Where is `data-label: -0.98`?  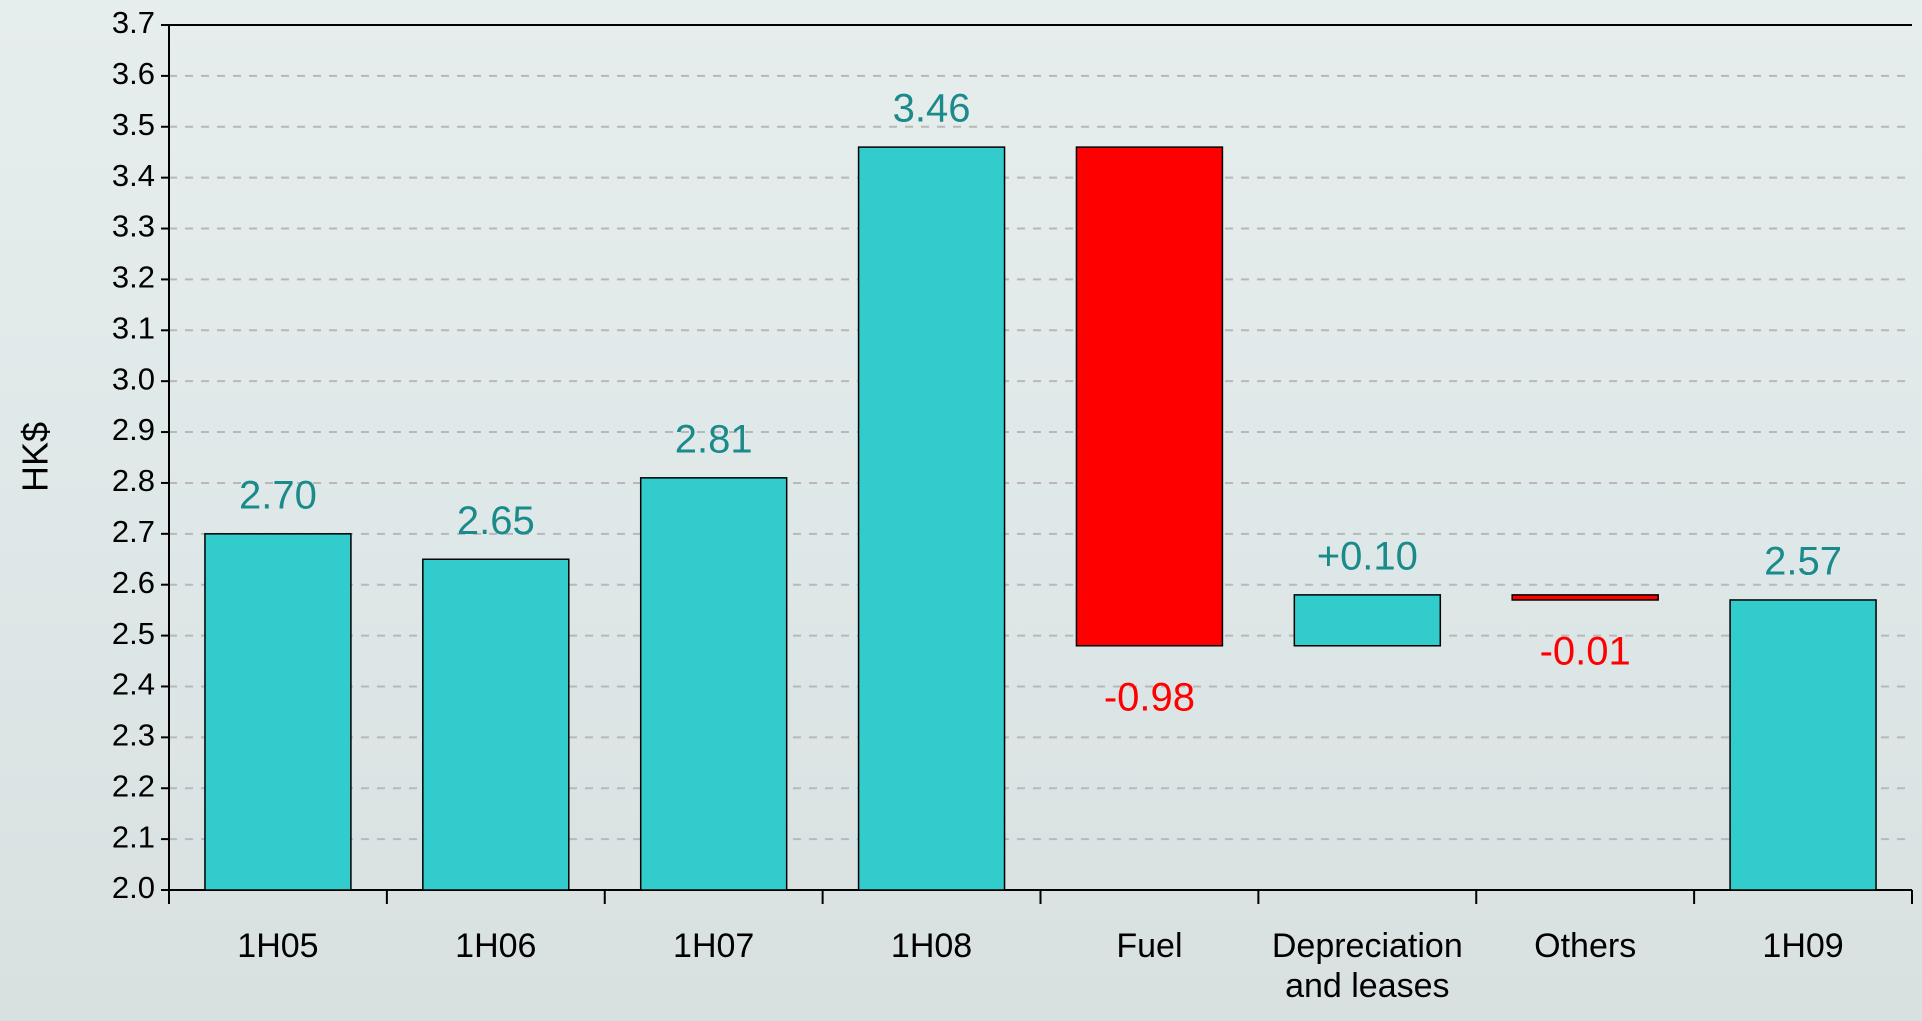
data-label: -0.98 is located at coordinates (1149, 697).